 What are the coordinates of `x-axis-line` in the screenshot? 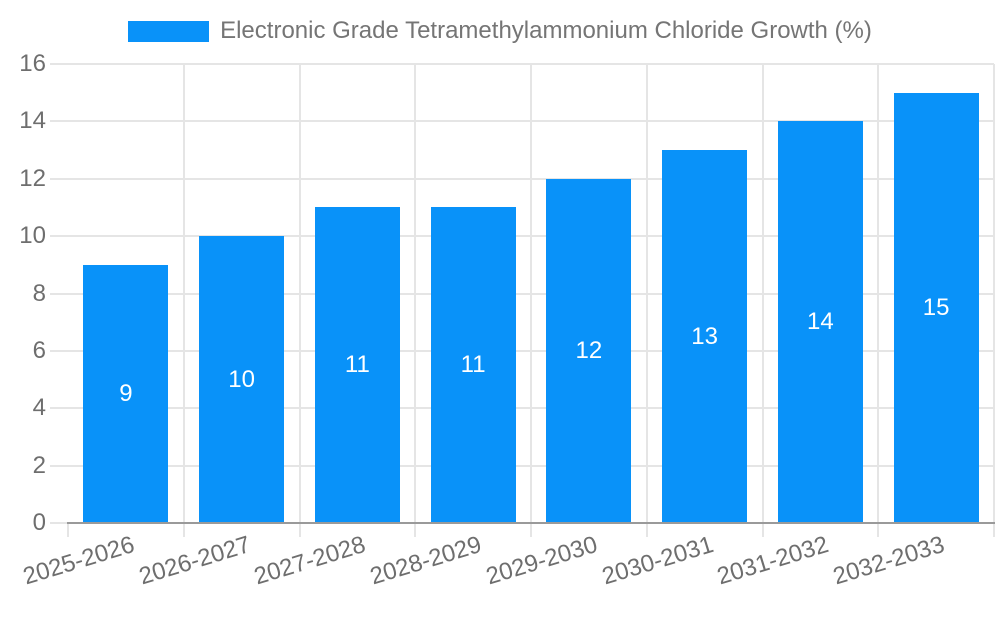 It's located at (531, 523).